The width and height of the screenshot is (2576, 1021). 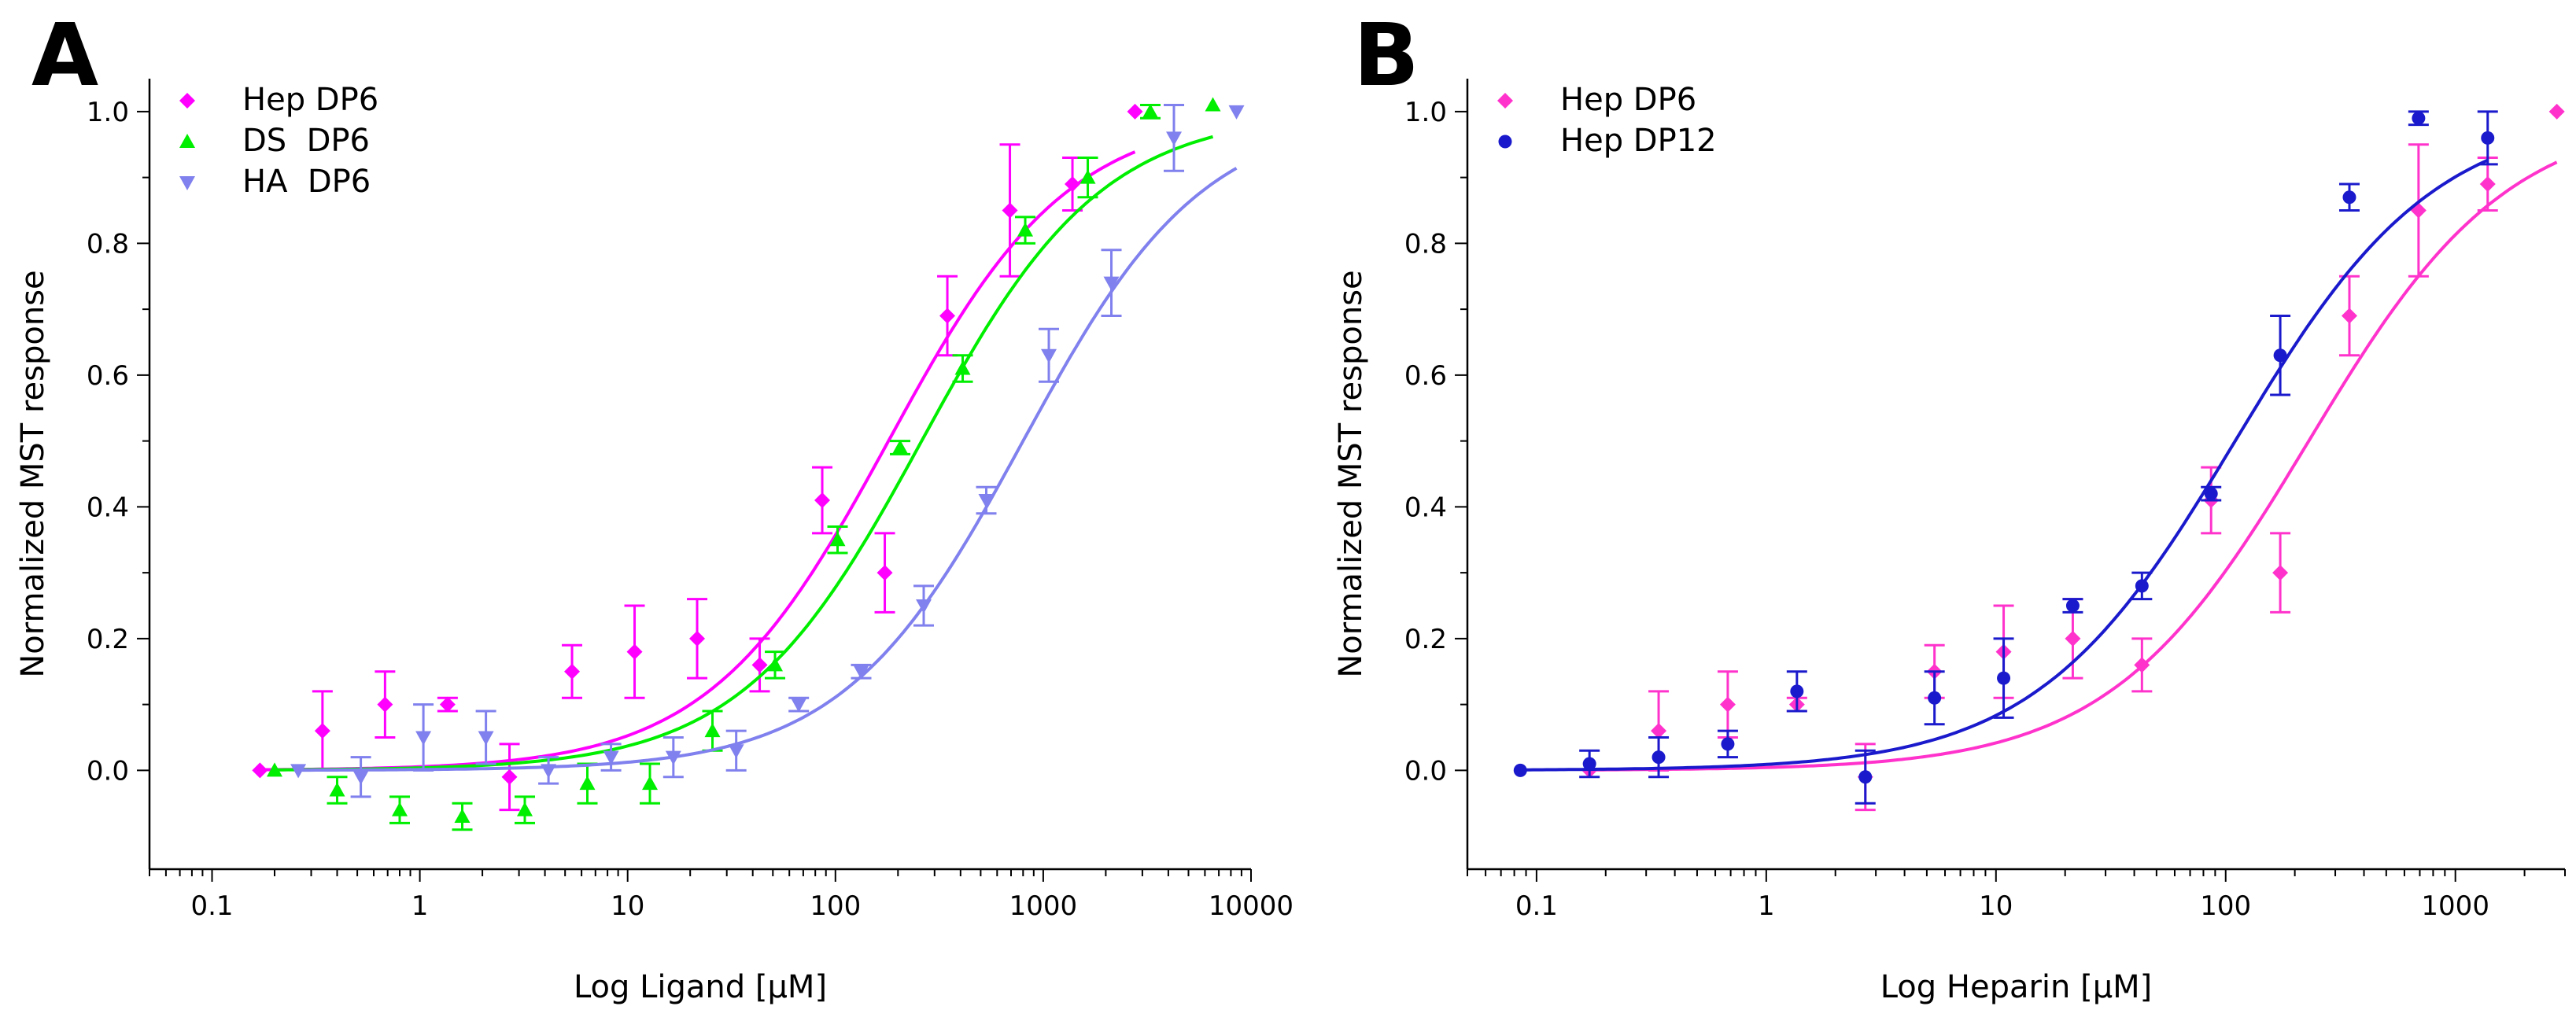 What do you see at coordinates (2455, 906) in the screenshot?
I see `x-tick-label: 1000` at bounding box center [2455, 906].